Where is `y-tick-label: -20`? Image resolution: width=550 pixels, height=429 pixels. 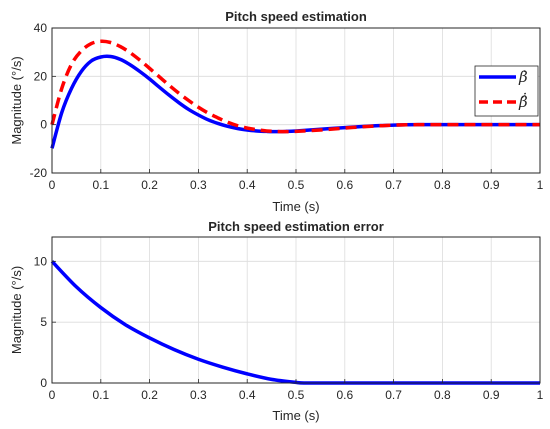 y-tick-label: -20 is located at coordinates (39, 173).